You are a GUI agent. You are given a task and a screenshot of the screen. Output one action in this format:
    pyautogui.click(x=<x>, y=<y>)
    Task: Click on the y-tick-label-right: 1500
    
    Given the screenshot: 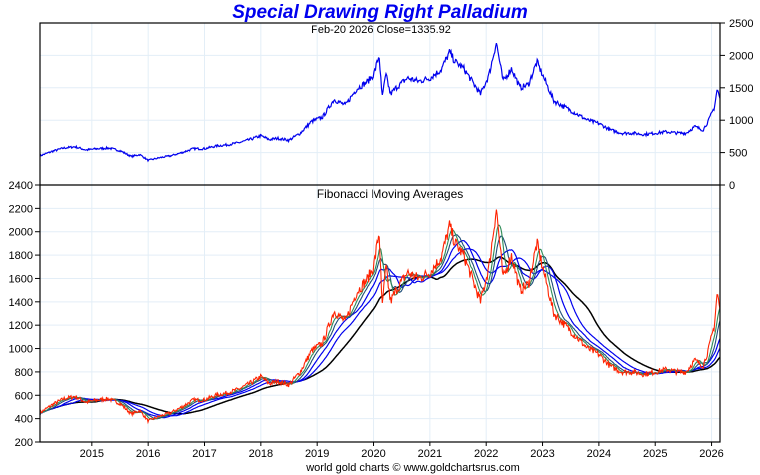 What is the action you would take?
    pyautogui.click(x=741, y=89)
    